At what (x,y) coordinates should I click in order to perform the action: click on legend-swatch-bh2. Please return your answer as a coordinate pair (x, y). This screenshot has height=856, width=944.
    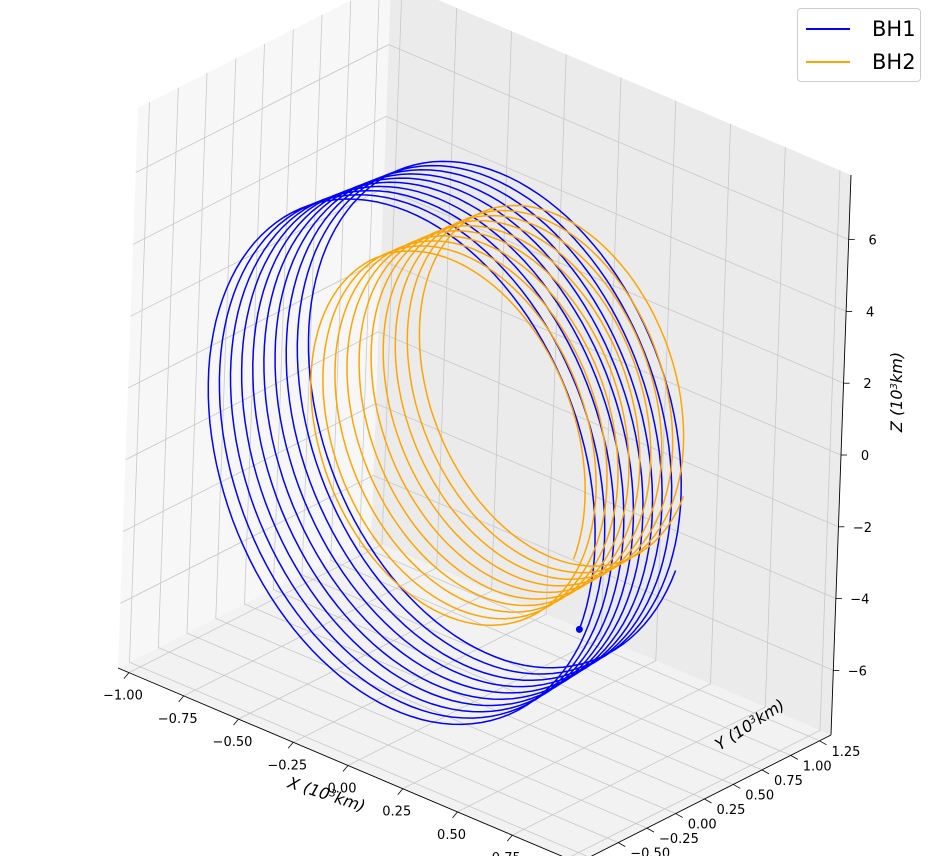
    Looking at the image, I should click on (828, 62).